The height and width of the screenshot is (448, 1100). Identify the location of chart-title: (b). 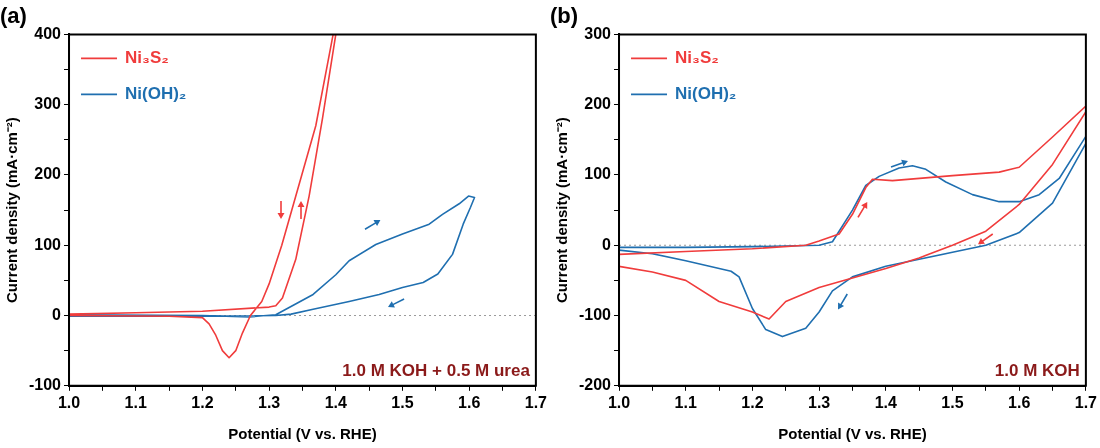
(564, 16).